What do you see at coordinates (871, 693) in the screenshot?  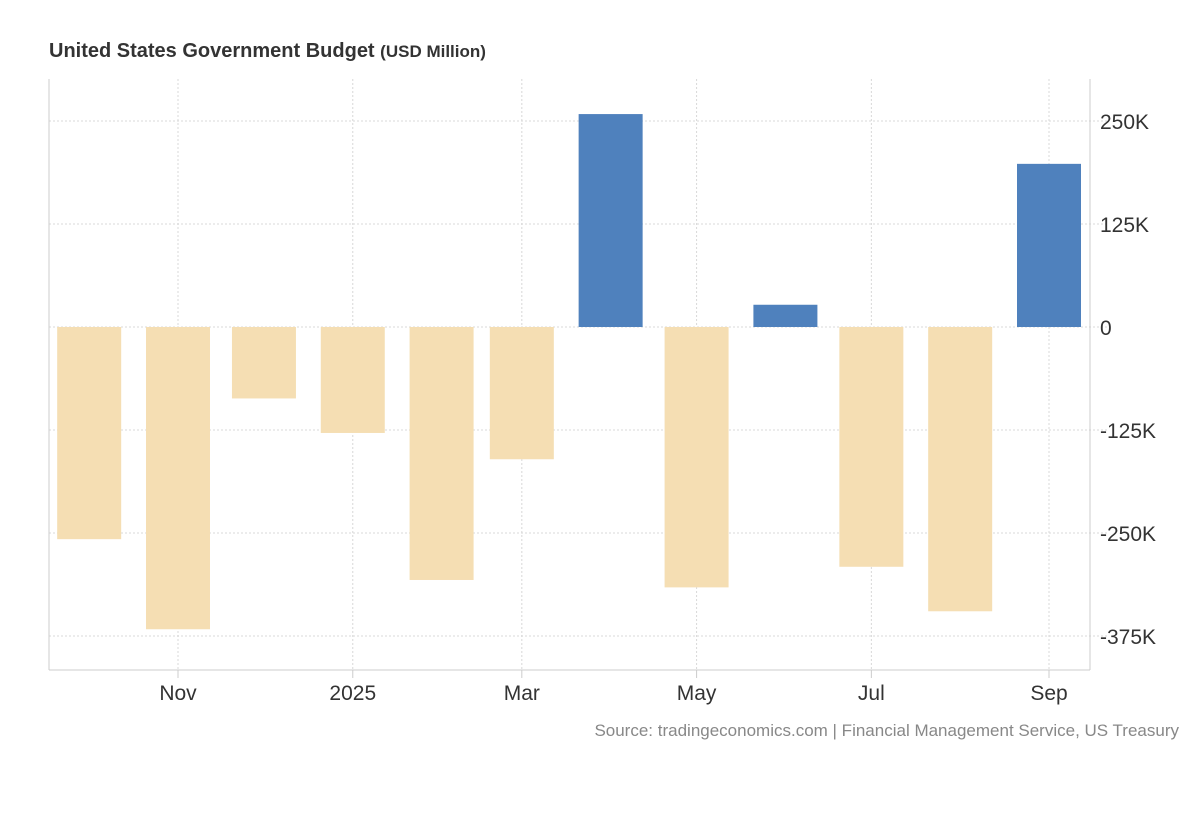 I see `x-tick-label: Jul` at bounding box center [871, 693].